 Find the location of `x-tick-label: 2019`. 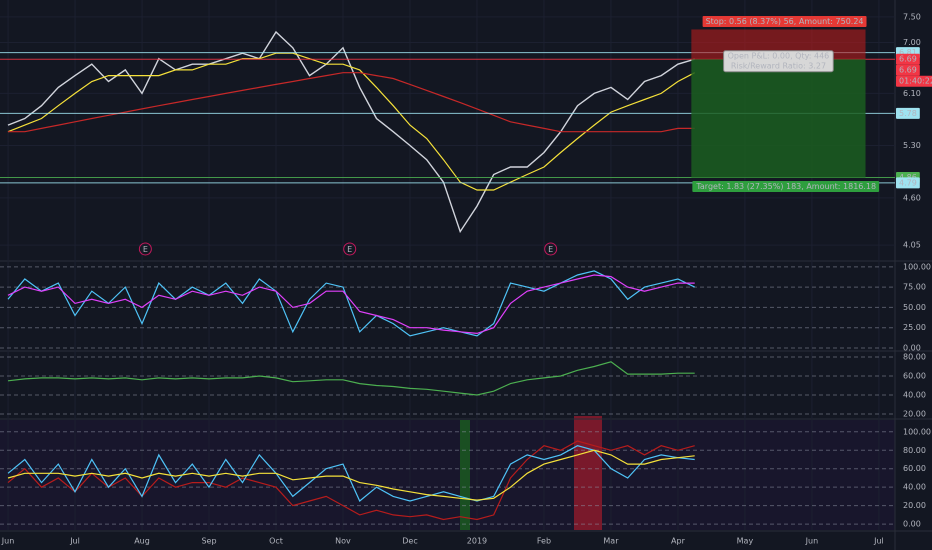

x-tick-label: 2019 is located at coordinates (477, 541).